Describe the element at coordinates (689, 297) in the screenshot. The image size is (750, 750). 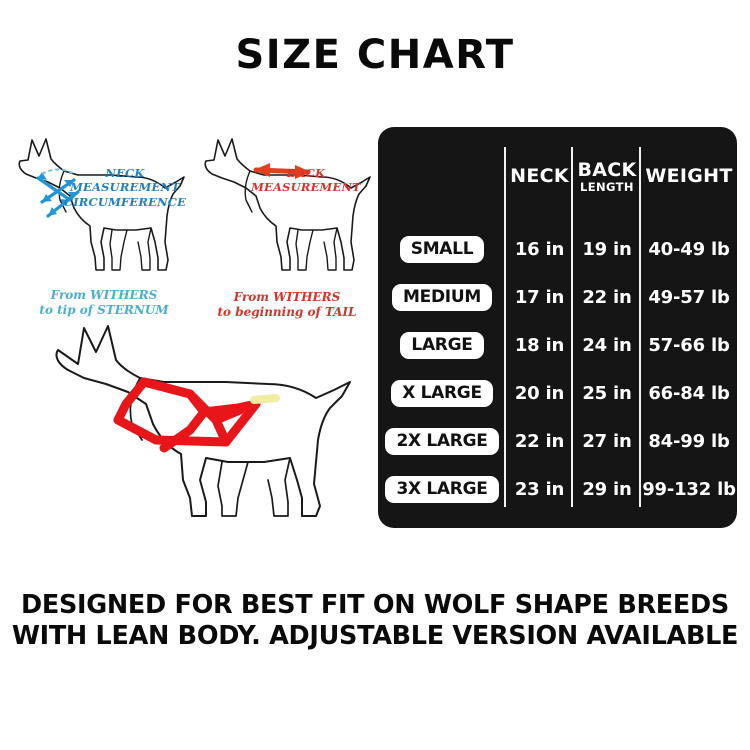
I see `weight-value: 49-57 lb` at that location.